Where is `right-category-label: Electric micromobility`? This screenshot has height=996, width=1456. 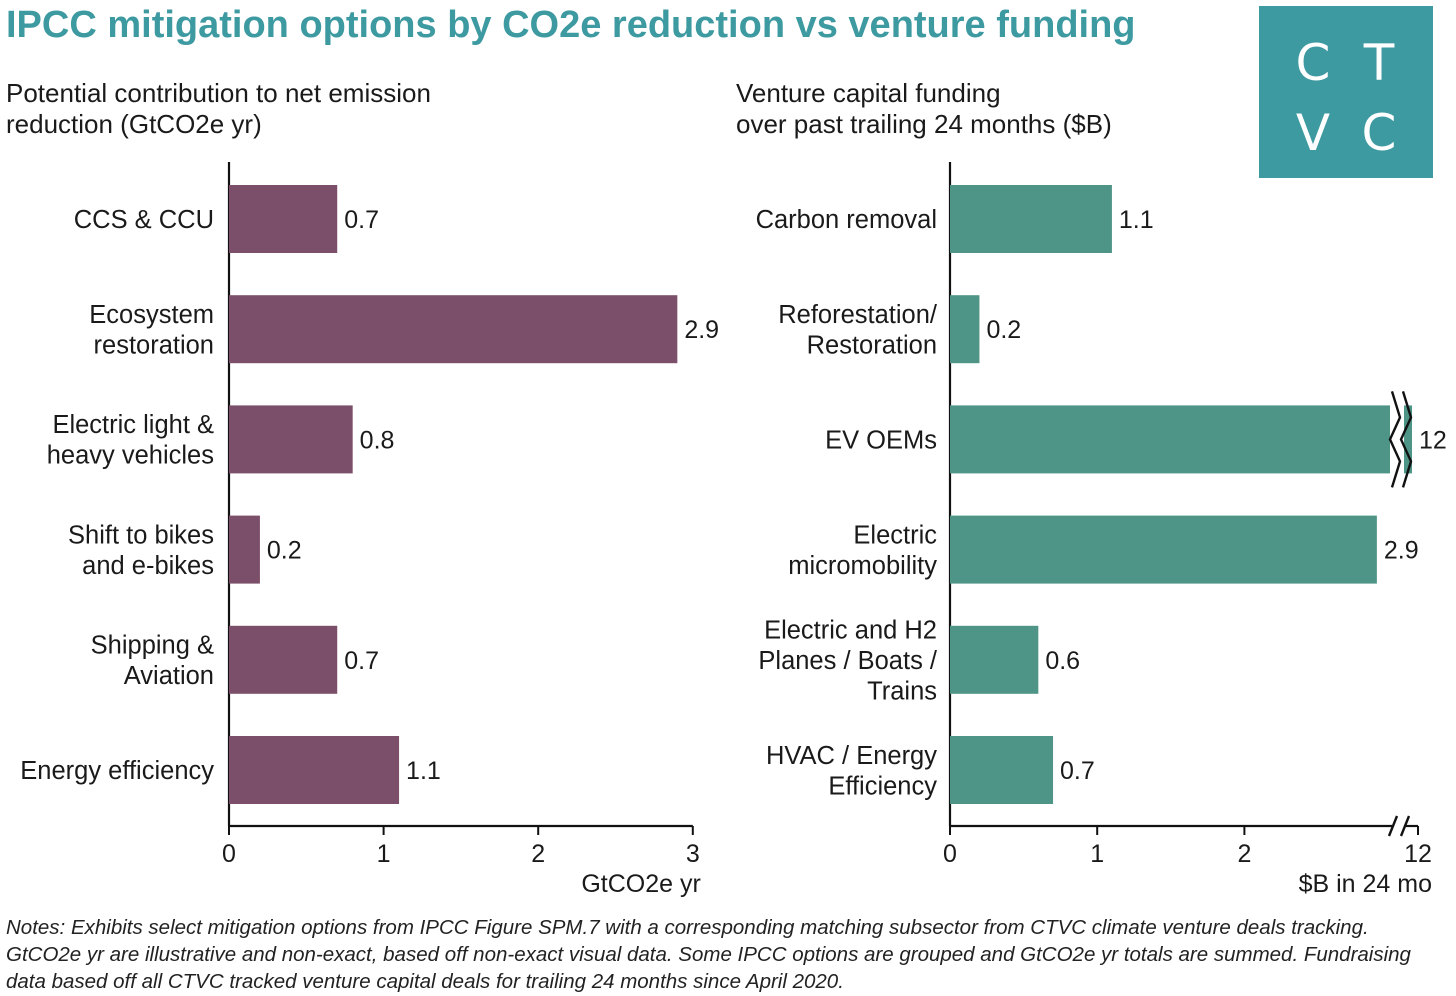
right-category-label: Electric micromobility is located at coordinates (862, 550).